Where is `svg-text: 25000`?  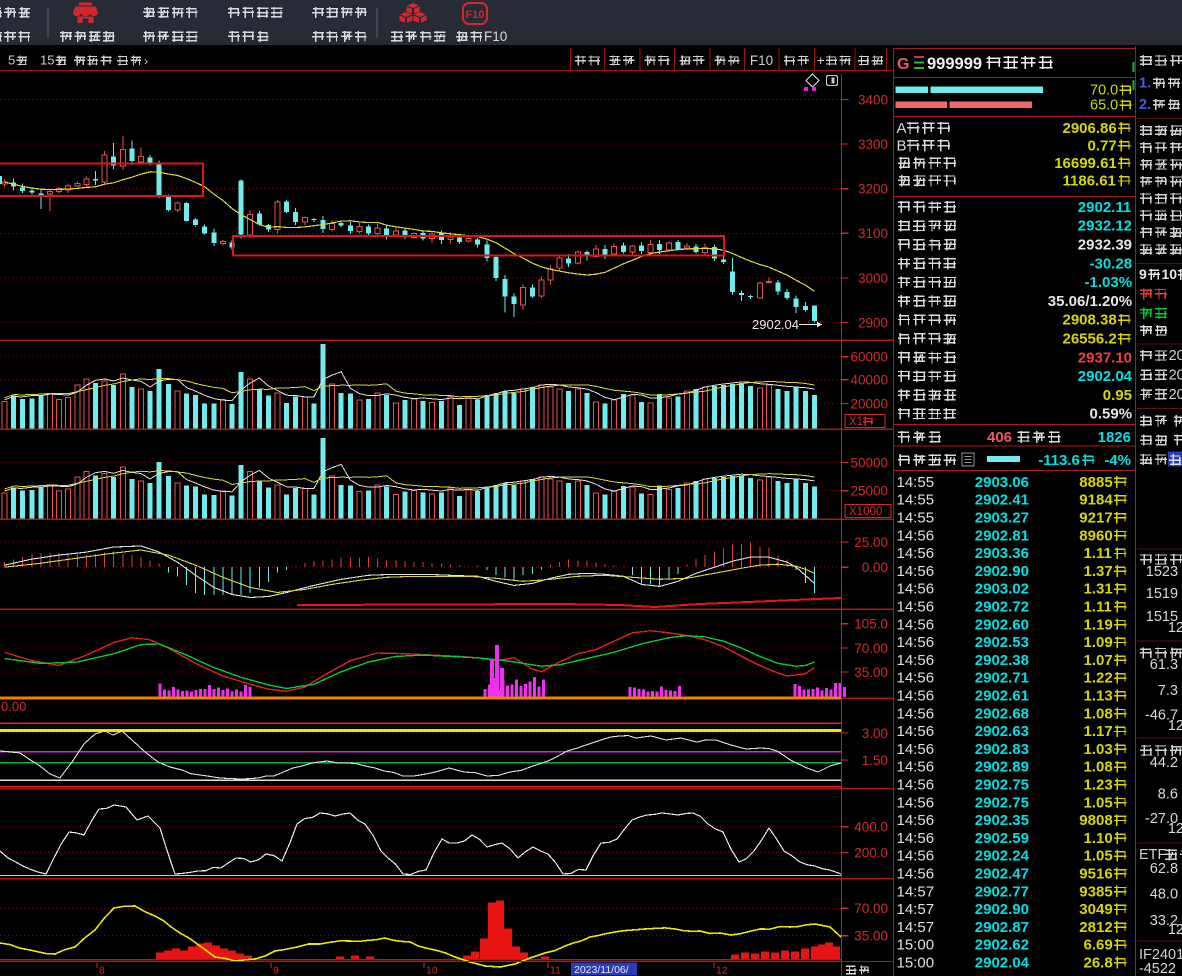
svg-text: 25000 is located at coordinates (869, 491).